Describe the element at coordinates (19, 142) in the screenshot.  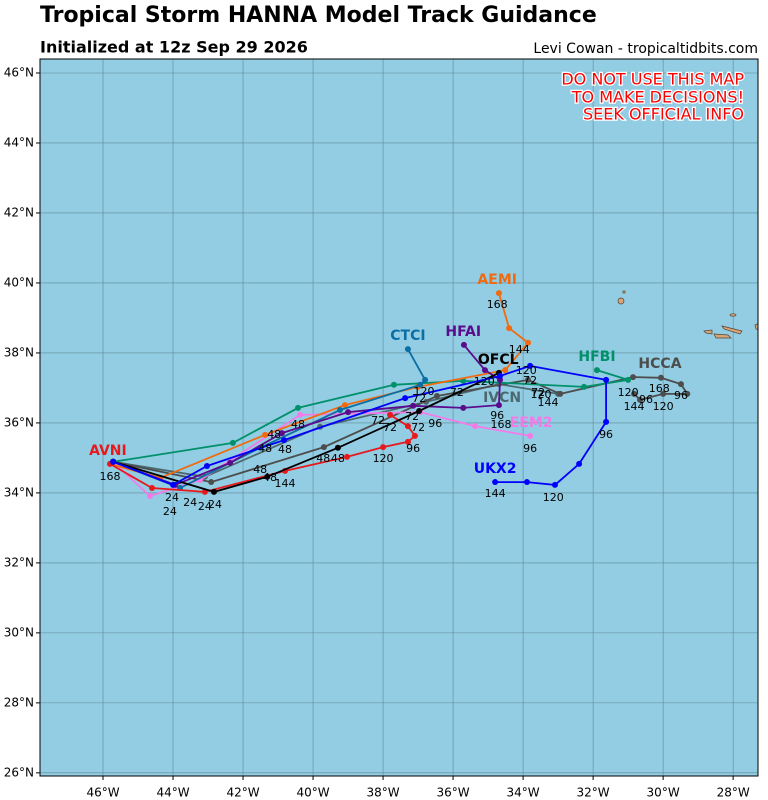
I see `y-tick-label: 44°N` at that location.